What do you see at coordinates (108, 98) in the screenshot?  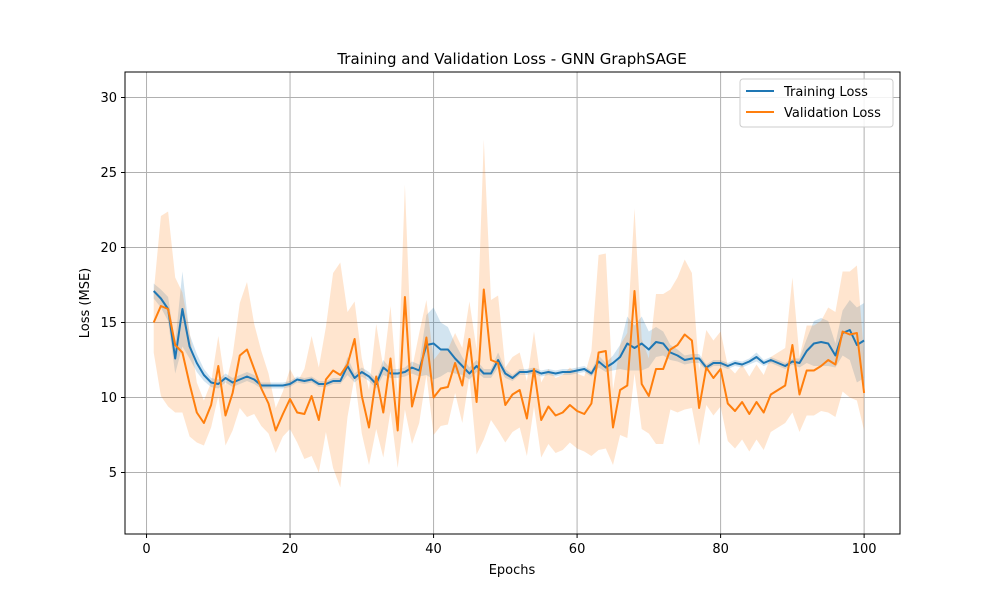 I see `y-tick-label: 30` at bounding box center [108, 98].